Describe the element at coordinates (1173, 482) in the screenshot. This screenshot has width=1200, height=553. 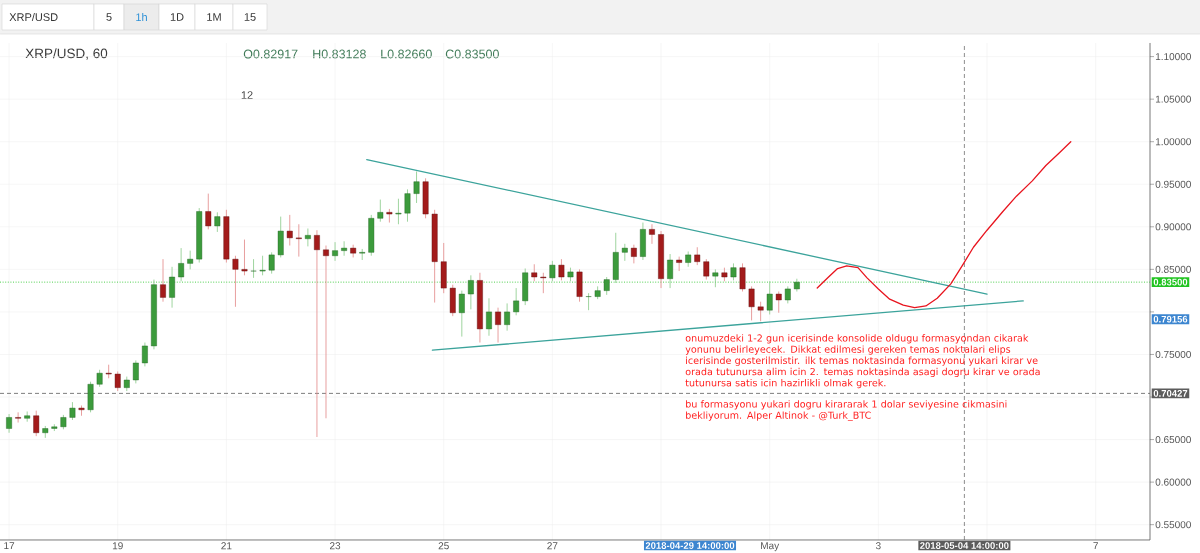
I see `y-tick-label: 0.60000` at that location.